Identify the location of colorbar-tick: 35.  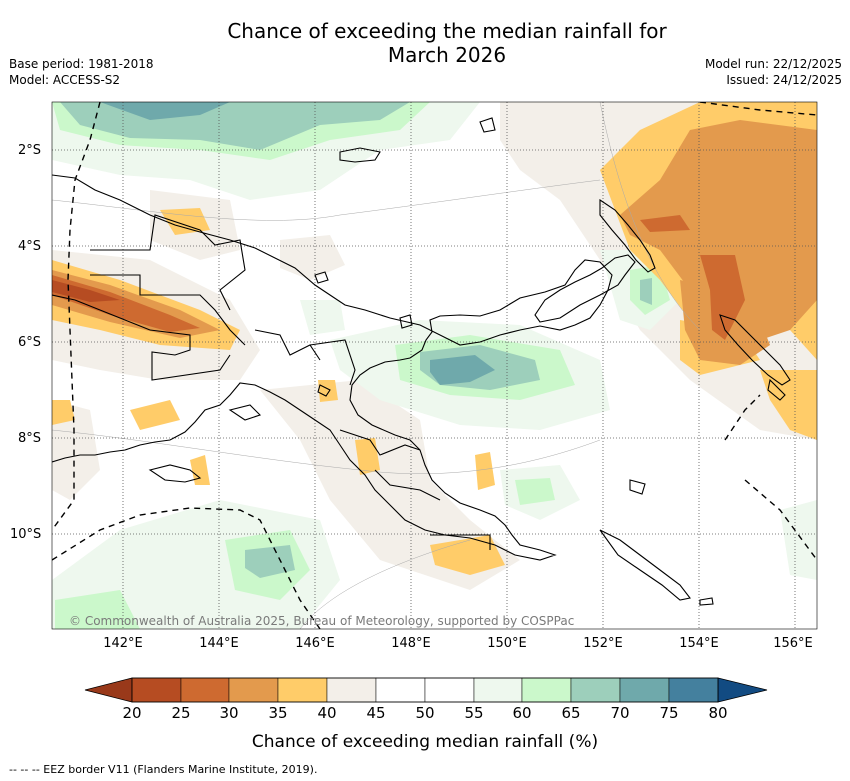
(278, 713).